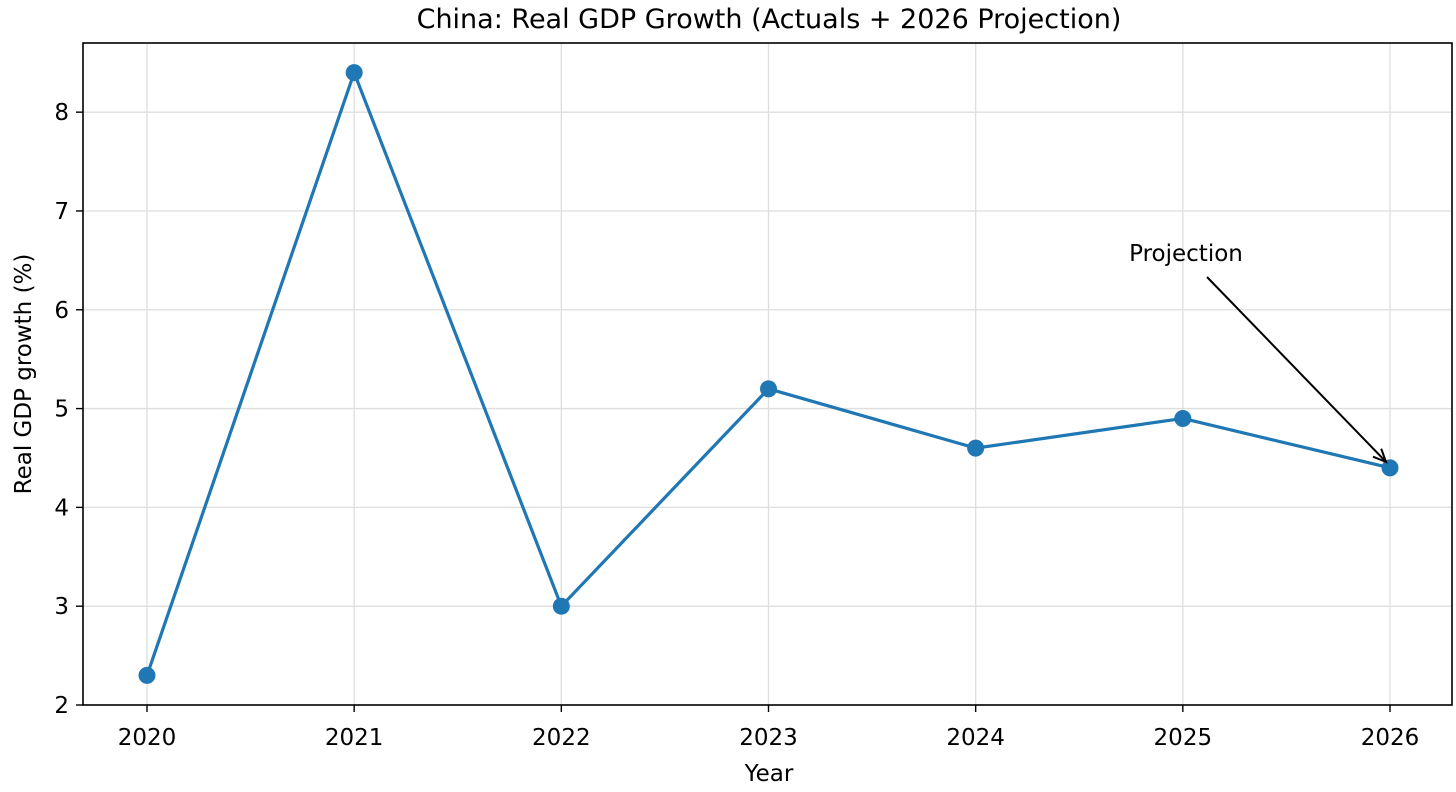 Image resolution: width=1456 pixels, height=792 pixels. I want to click on x-axis-ticks: 2020 2021 2022 2023 2024 2025 2026, so click(769, 728).